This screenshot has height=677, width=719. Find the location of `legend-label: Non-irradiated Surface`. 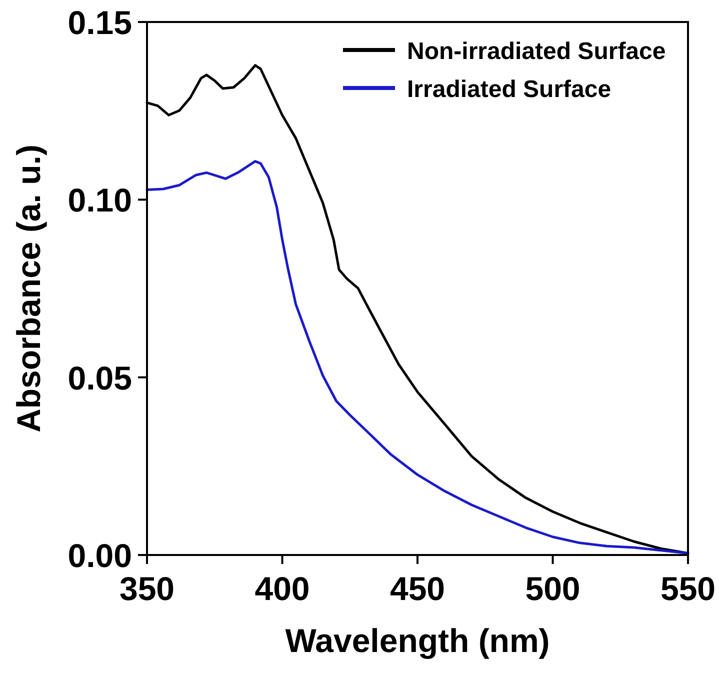

legend-label: Non-irradiated Surface is located at coordinates (536, 51).